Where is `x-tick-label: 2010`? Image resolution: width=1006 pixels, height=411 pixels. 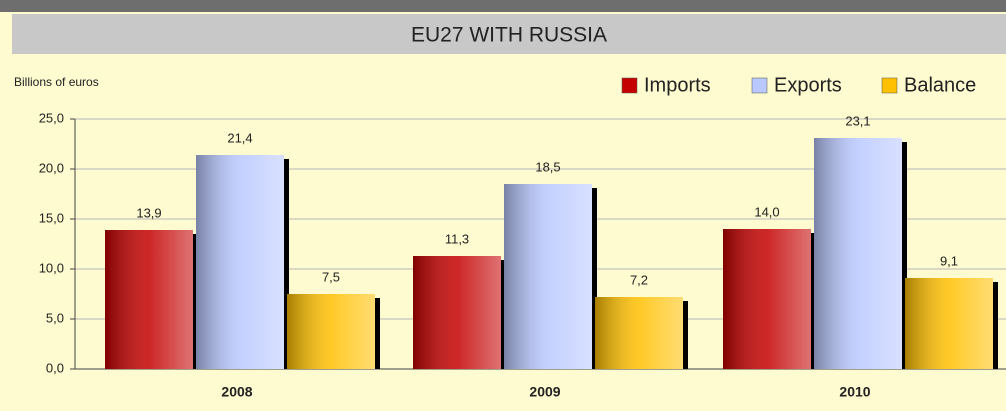 x-tick-label: 2010 is located at coordinates (854, 392).